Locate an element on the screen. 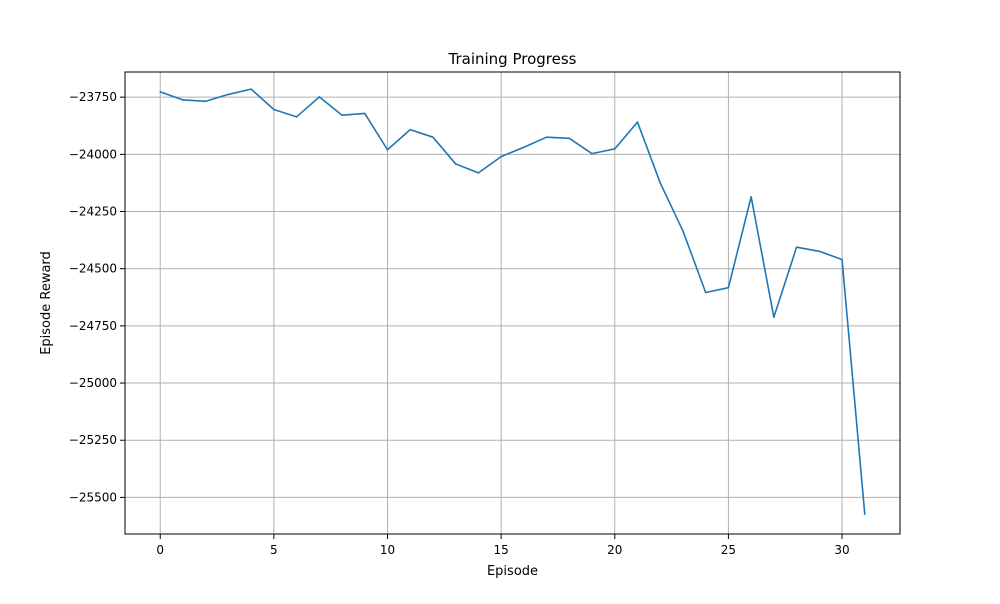  x-tick-label: 30 is located at coordinates (841, 550).